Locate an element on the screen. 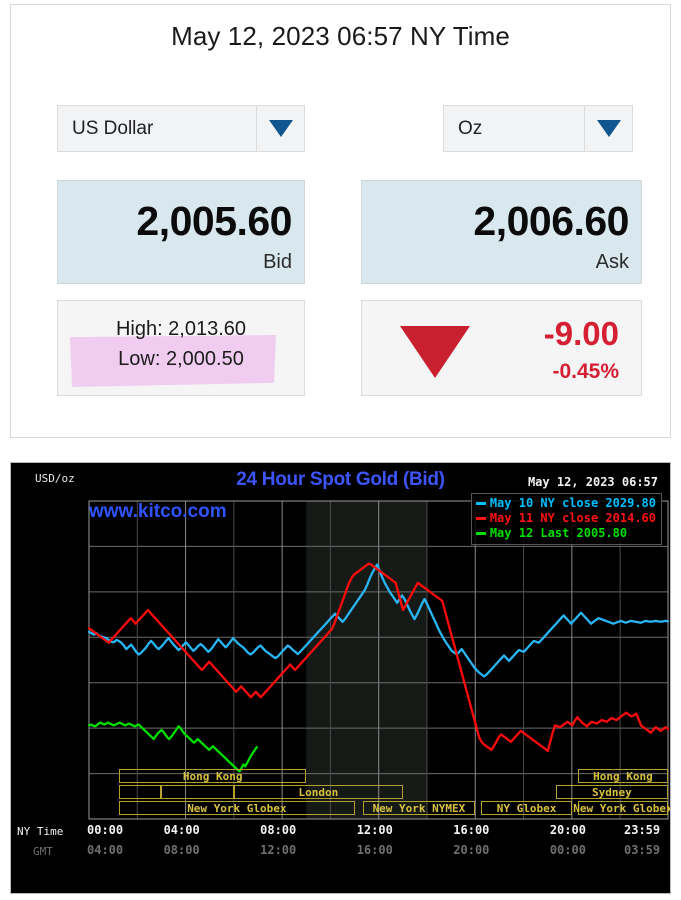 The image size is (681, 900). currency-select: US Dollar is located at coordinates (181, 128).